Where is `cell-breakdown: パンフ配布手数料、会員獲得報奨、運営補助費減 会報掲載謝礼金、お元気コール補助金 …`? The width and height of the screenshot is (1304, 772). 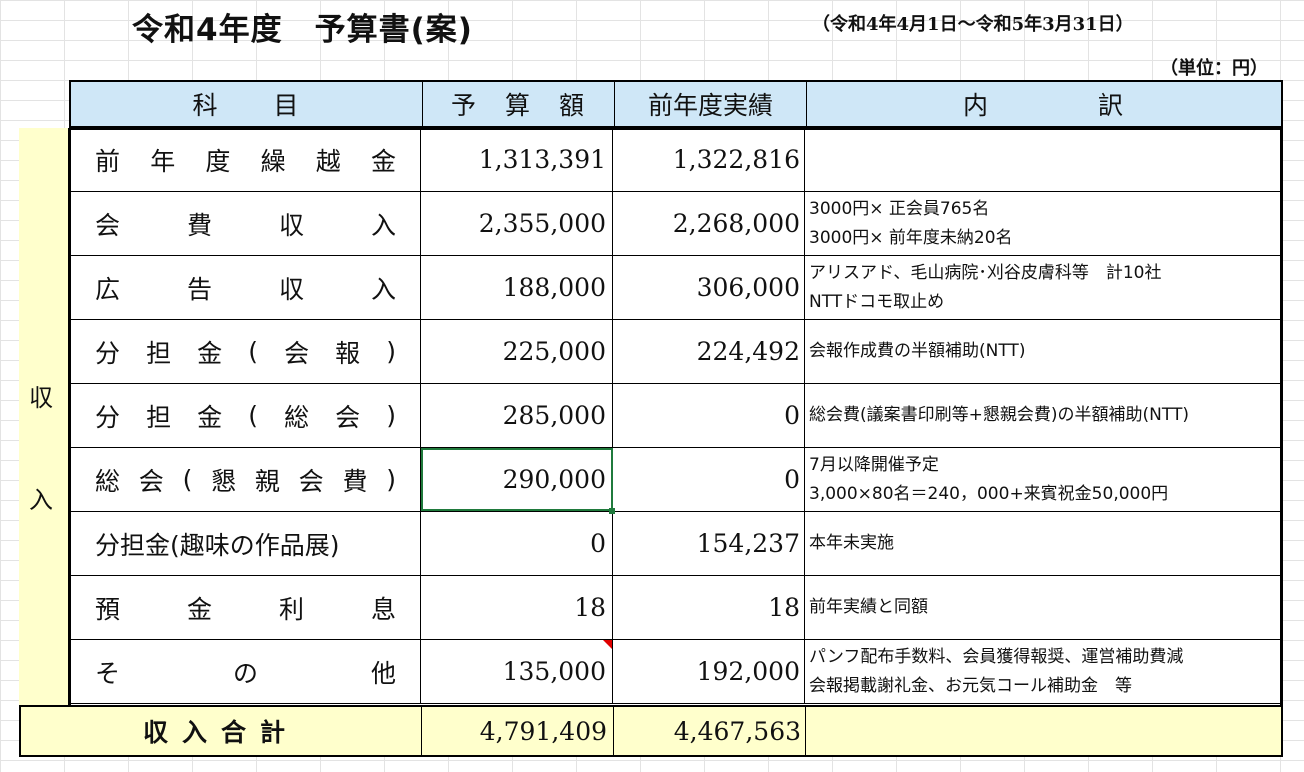 cell-breakdown: パンフ配布手数料、会員獲得報奨、運営補助費減 会報掲載謝礼金、お元気コール補助金 … is located at coordinates (1044, 671).